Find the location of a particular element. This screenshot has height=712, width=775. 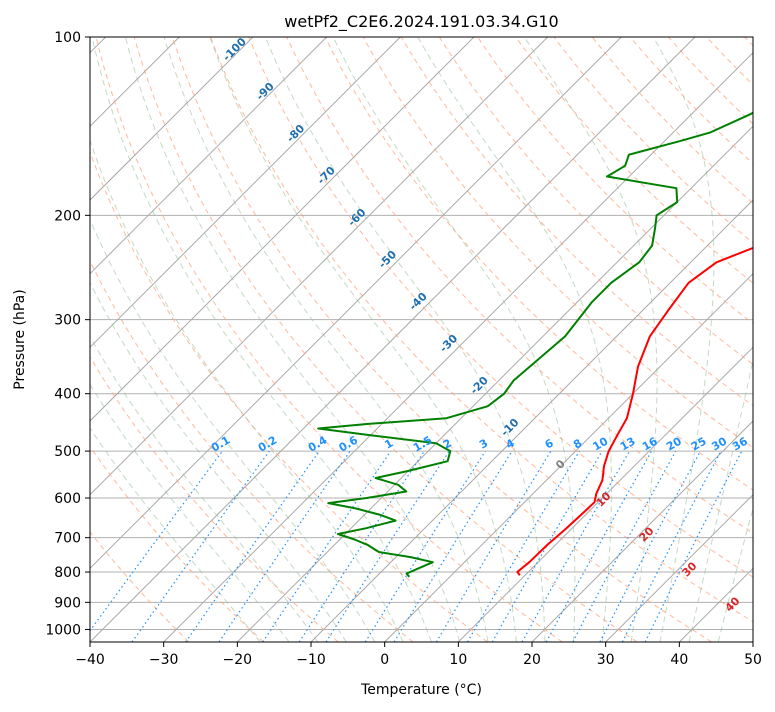

y-tick-label: 700 is located at coordinates (67, 539).